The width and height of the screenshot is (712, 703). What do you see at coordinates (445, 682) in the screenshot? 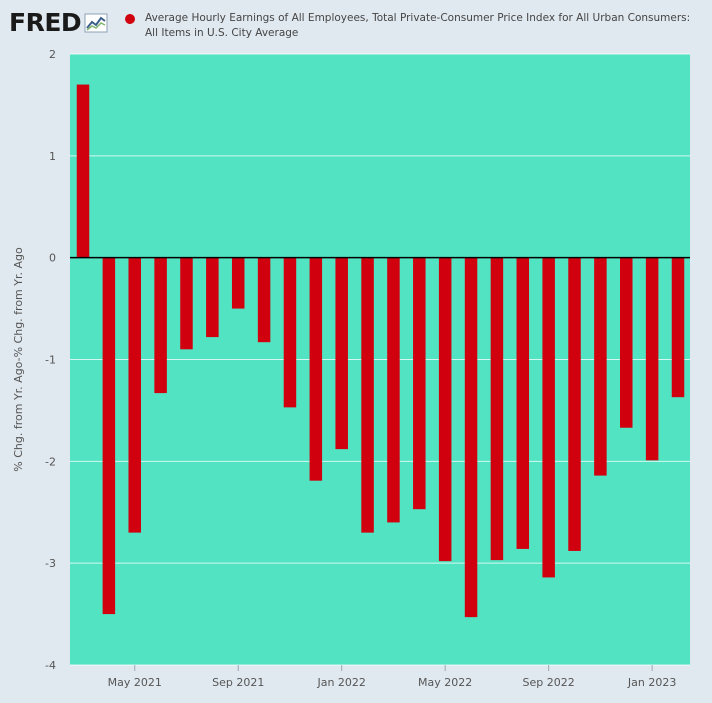
I see `x-tick-label: May 2022` at bounding box center [445, 682].